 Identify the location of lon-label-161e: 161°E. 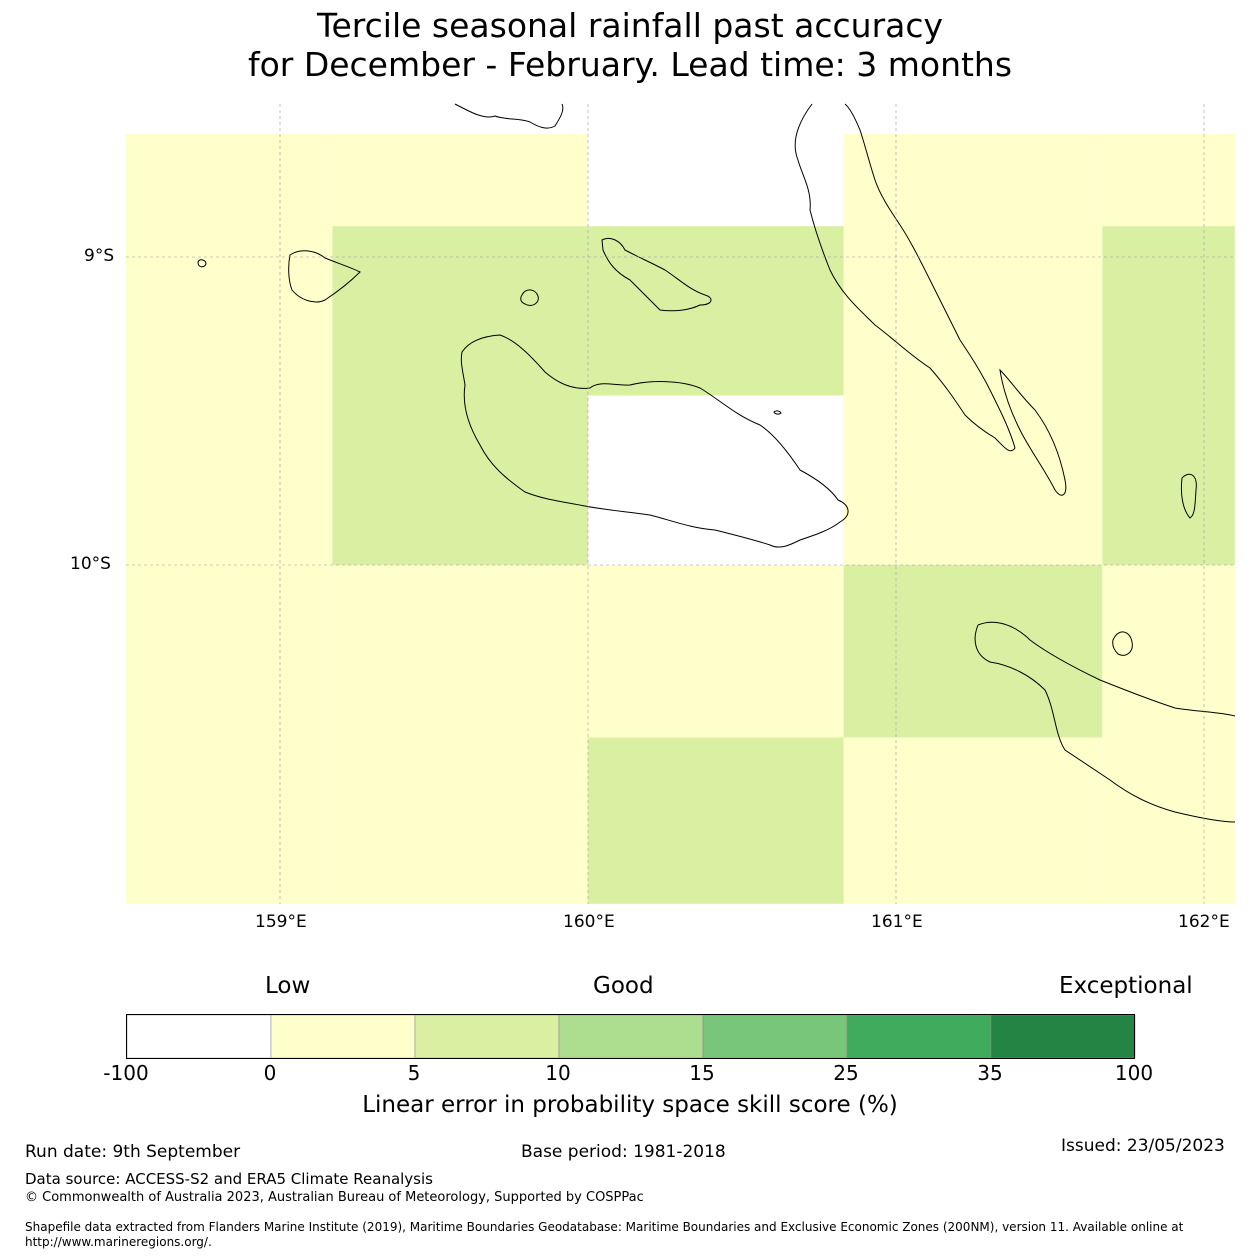
(897, 922).